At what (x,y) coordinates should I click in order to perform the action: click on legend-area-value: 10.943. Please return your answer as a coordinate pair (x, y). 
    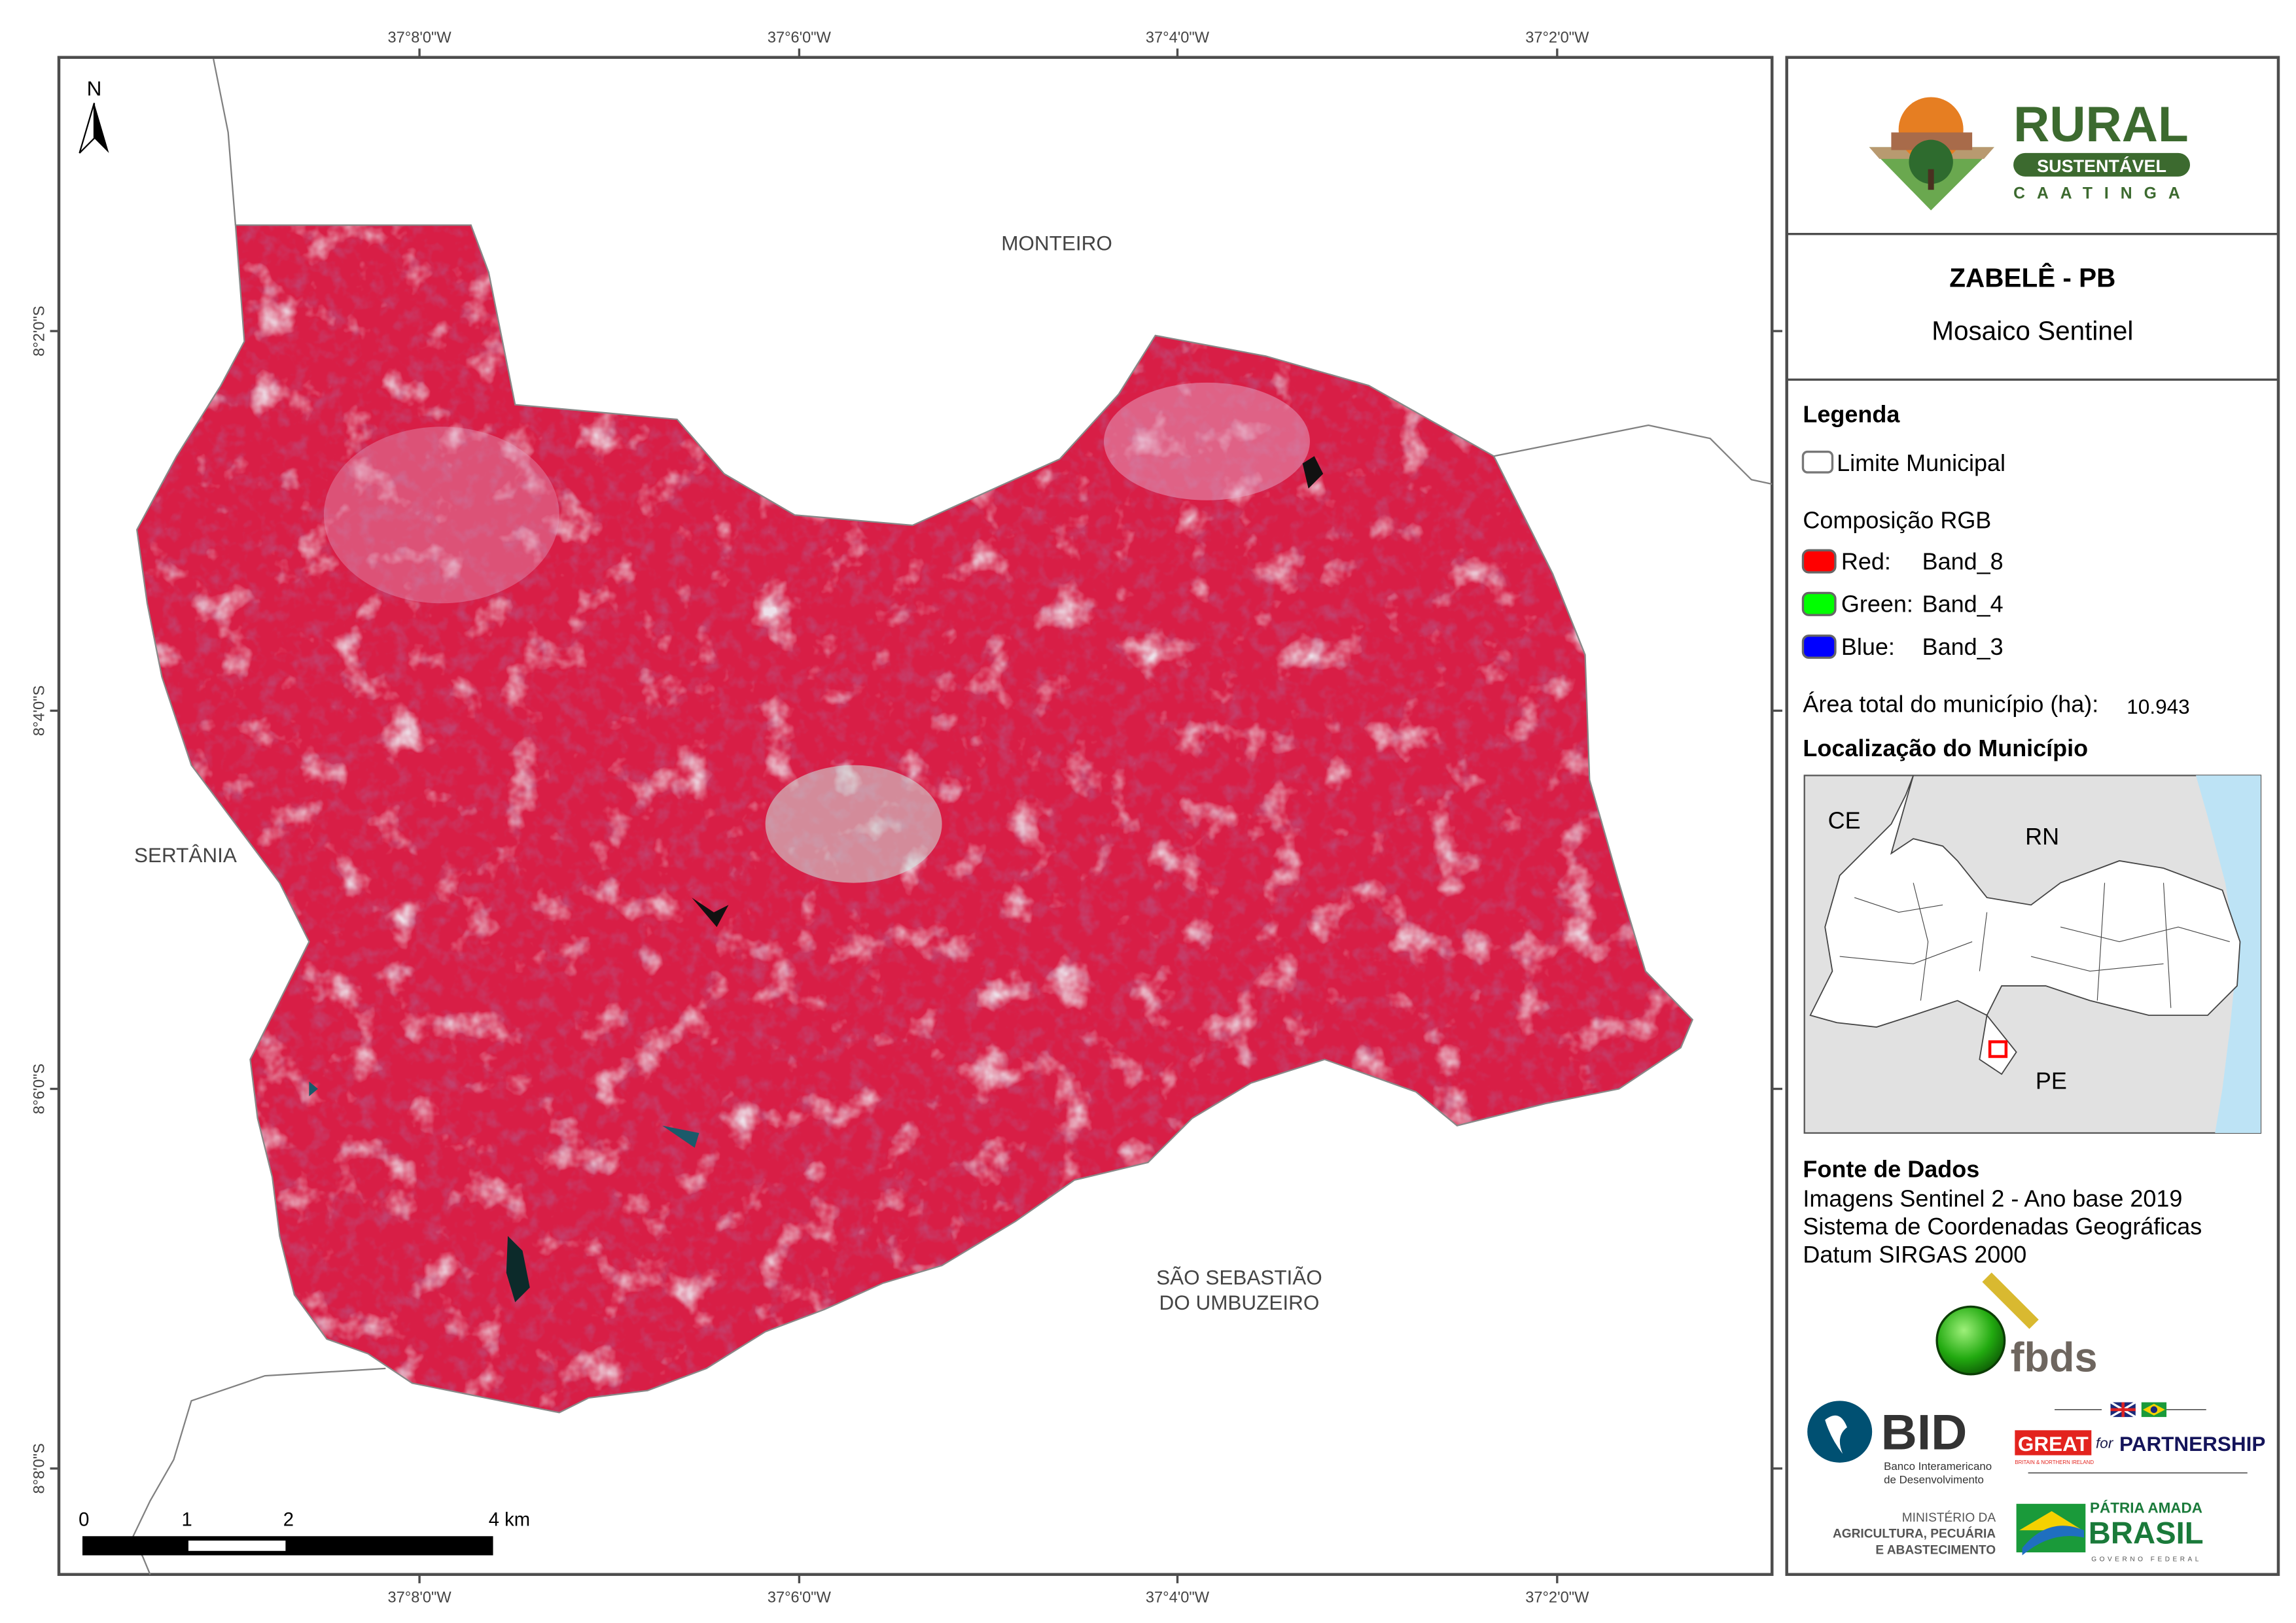
    Looking at the image, I should click on (2158, 707).